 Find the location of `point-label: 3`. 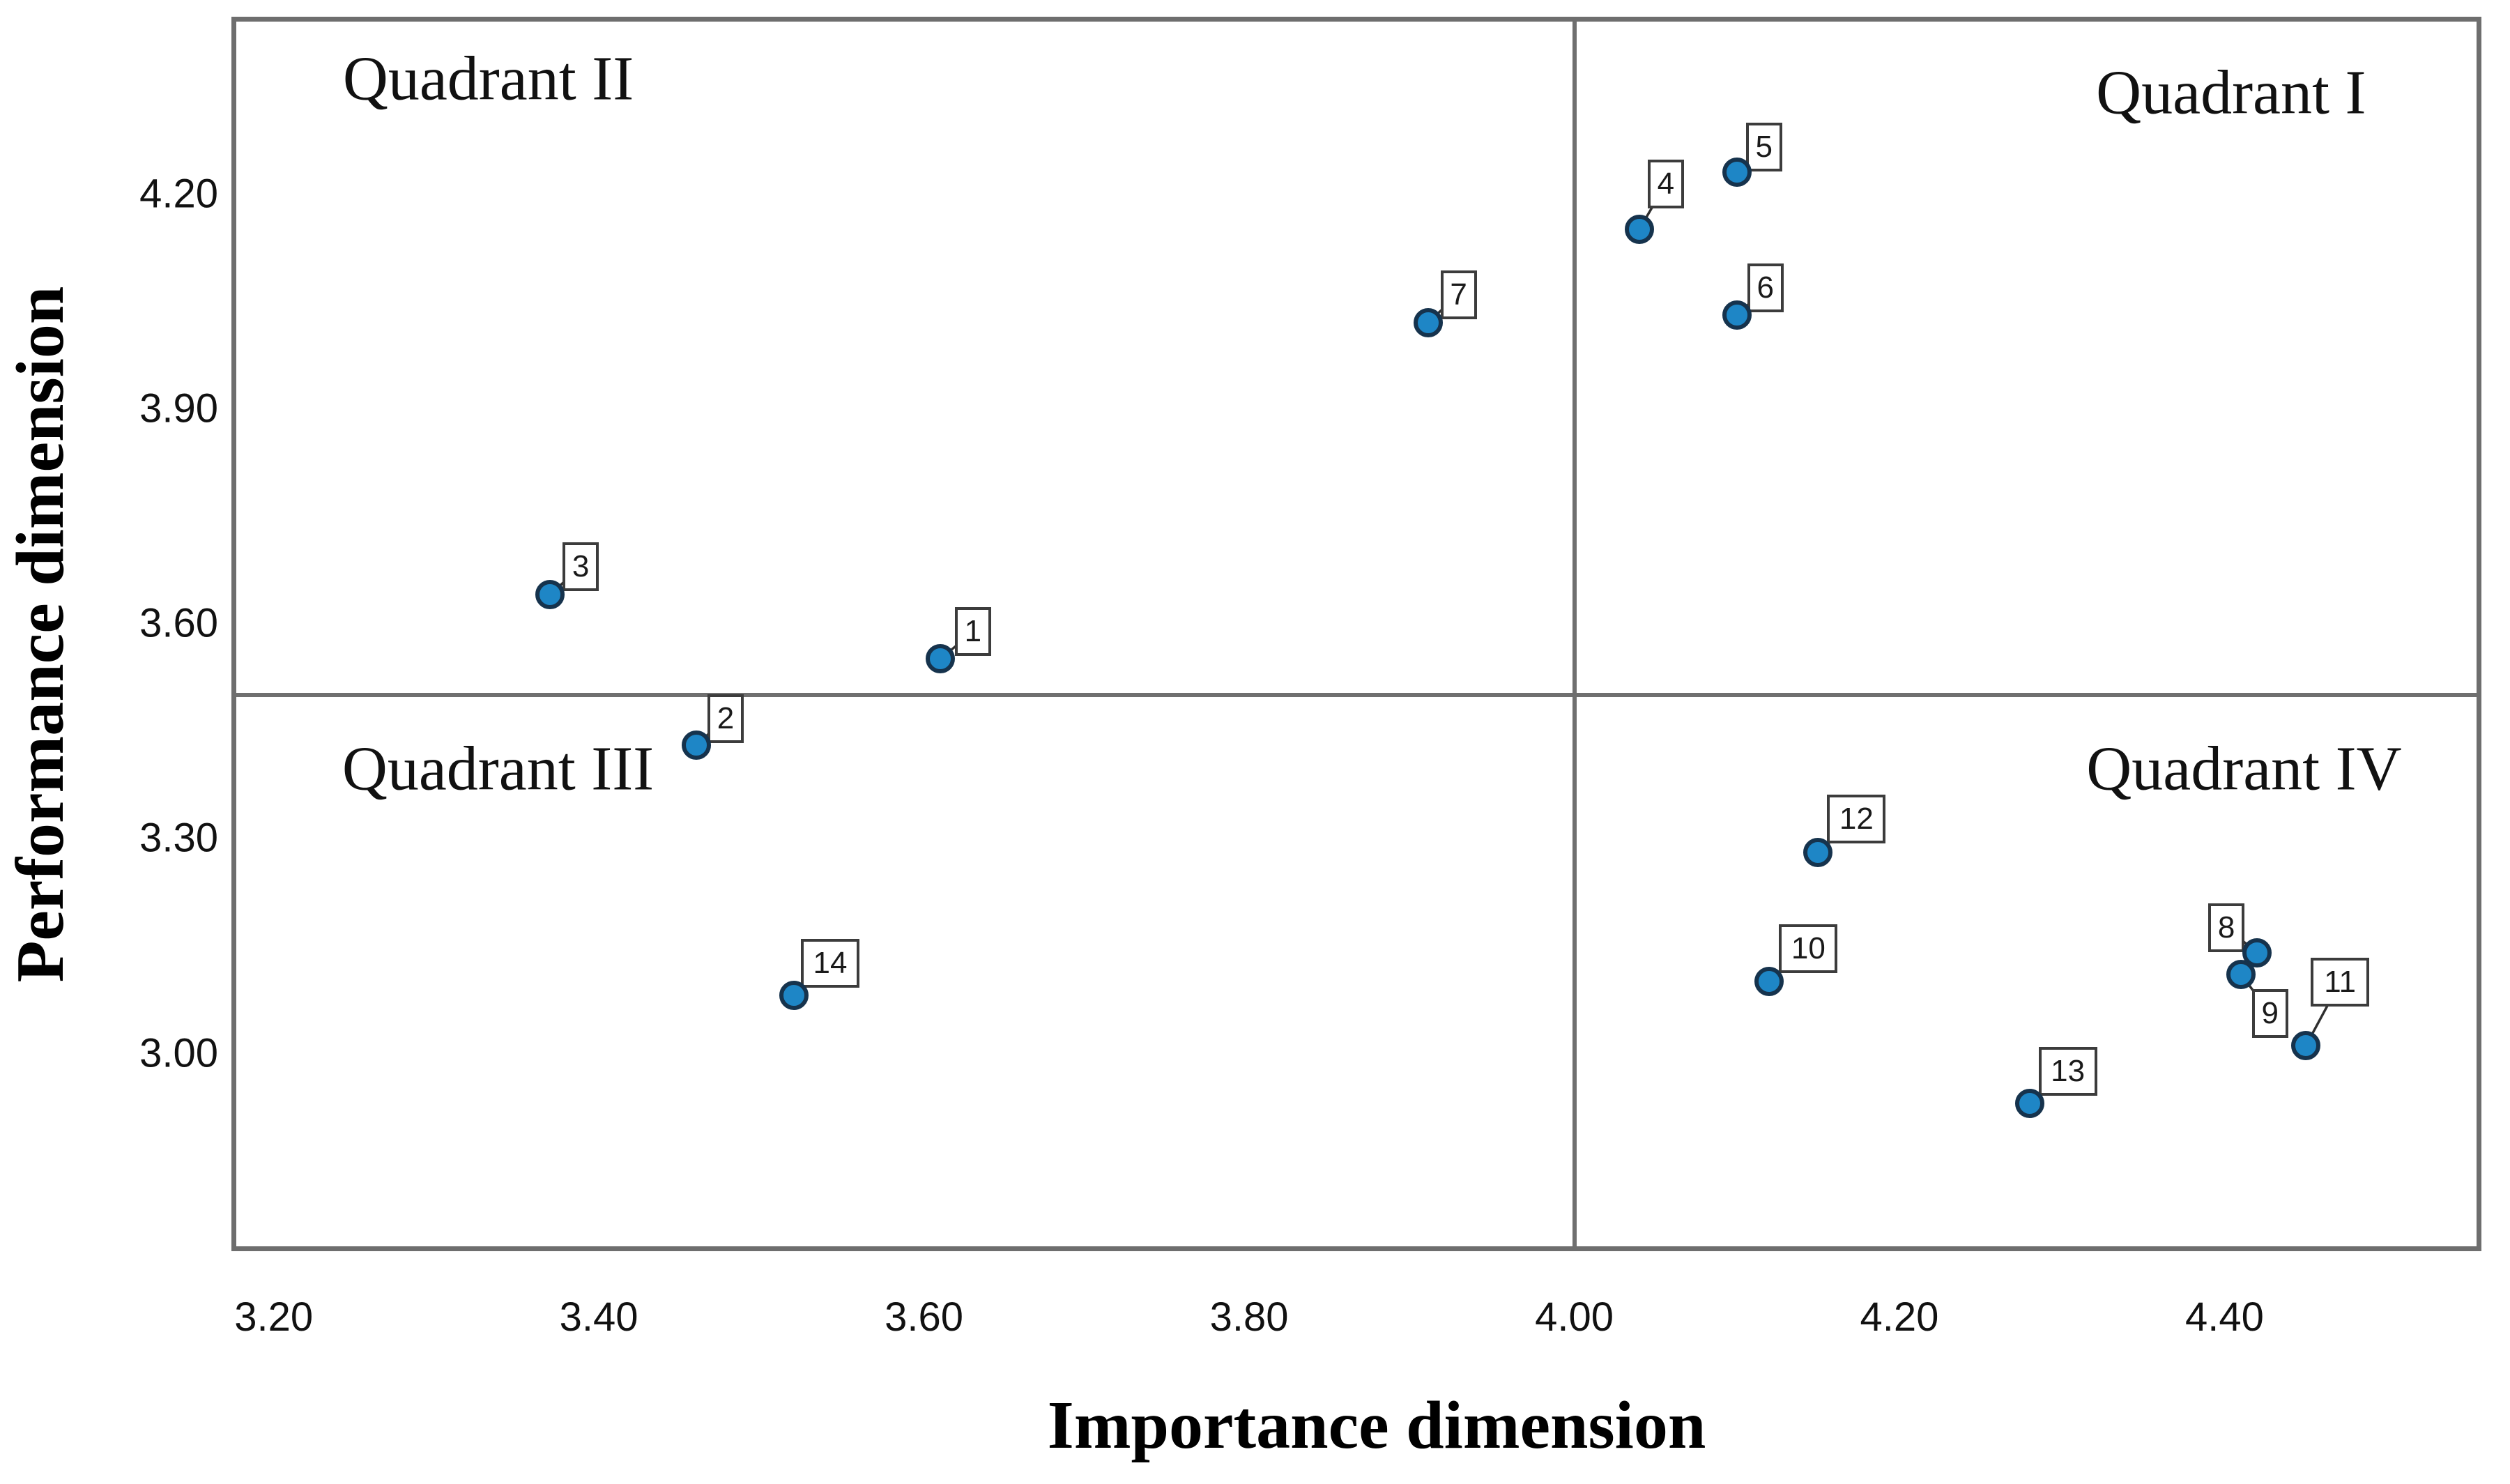

point-label: 3 is located at coordinates (581, 566).